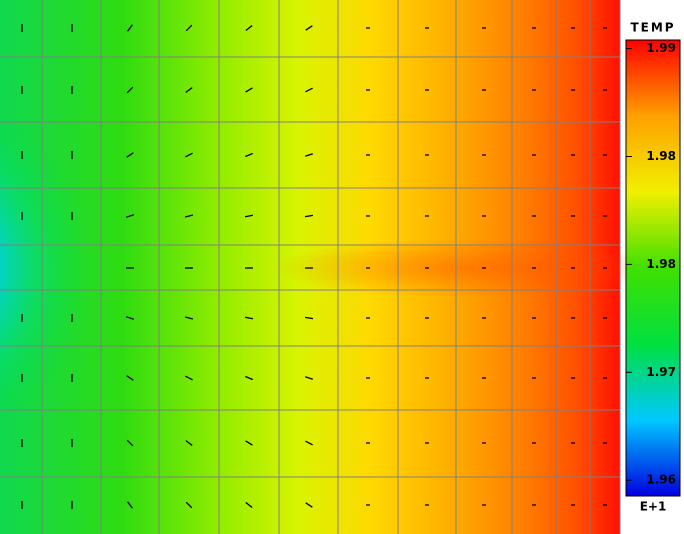  What do you see at coordinates (661, 372) in the screenshot?
I see `colorbar-tick-label: 1.97` at bounding box center [661, 372].